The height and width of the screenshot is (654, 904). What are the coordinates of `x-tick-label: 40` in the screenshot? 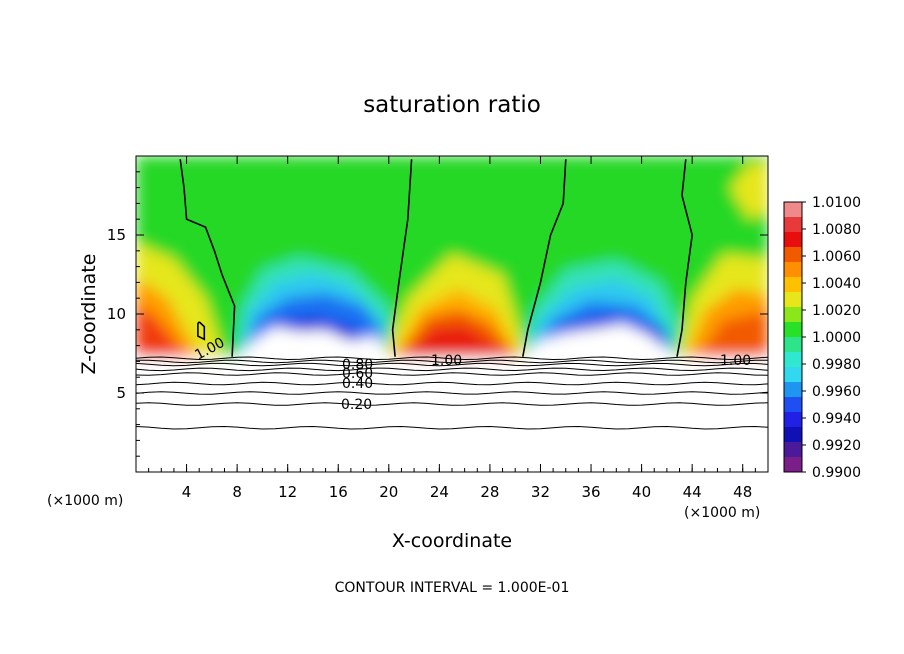 It's located at (641, 492).